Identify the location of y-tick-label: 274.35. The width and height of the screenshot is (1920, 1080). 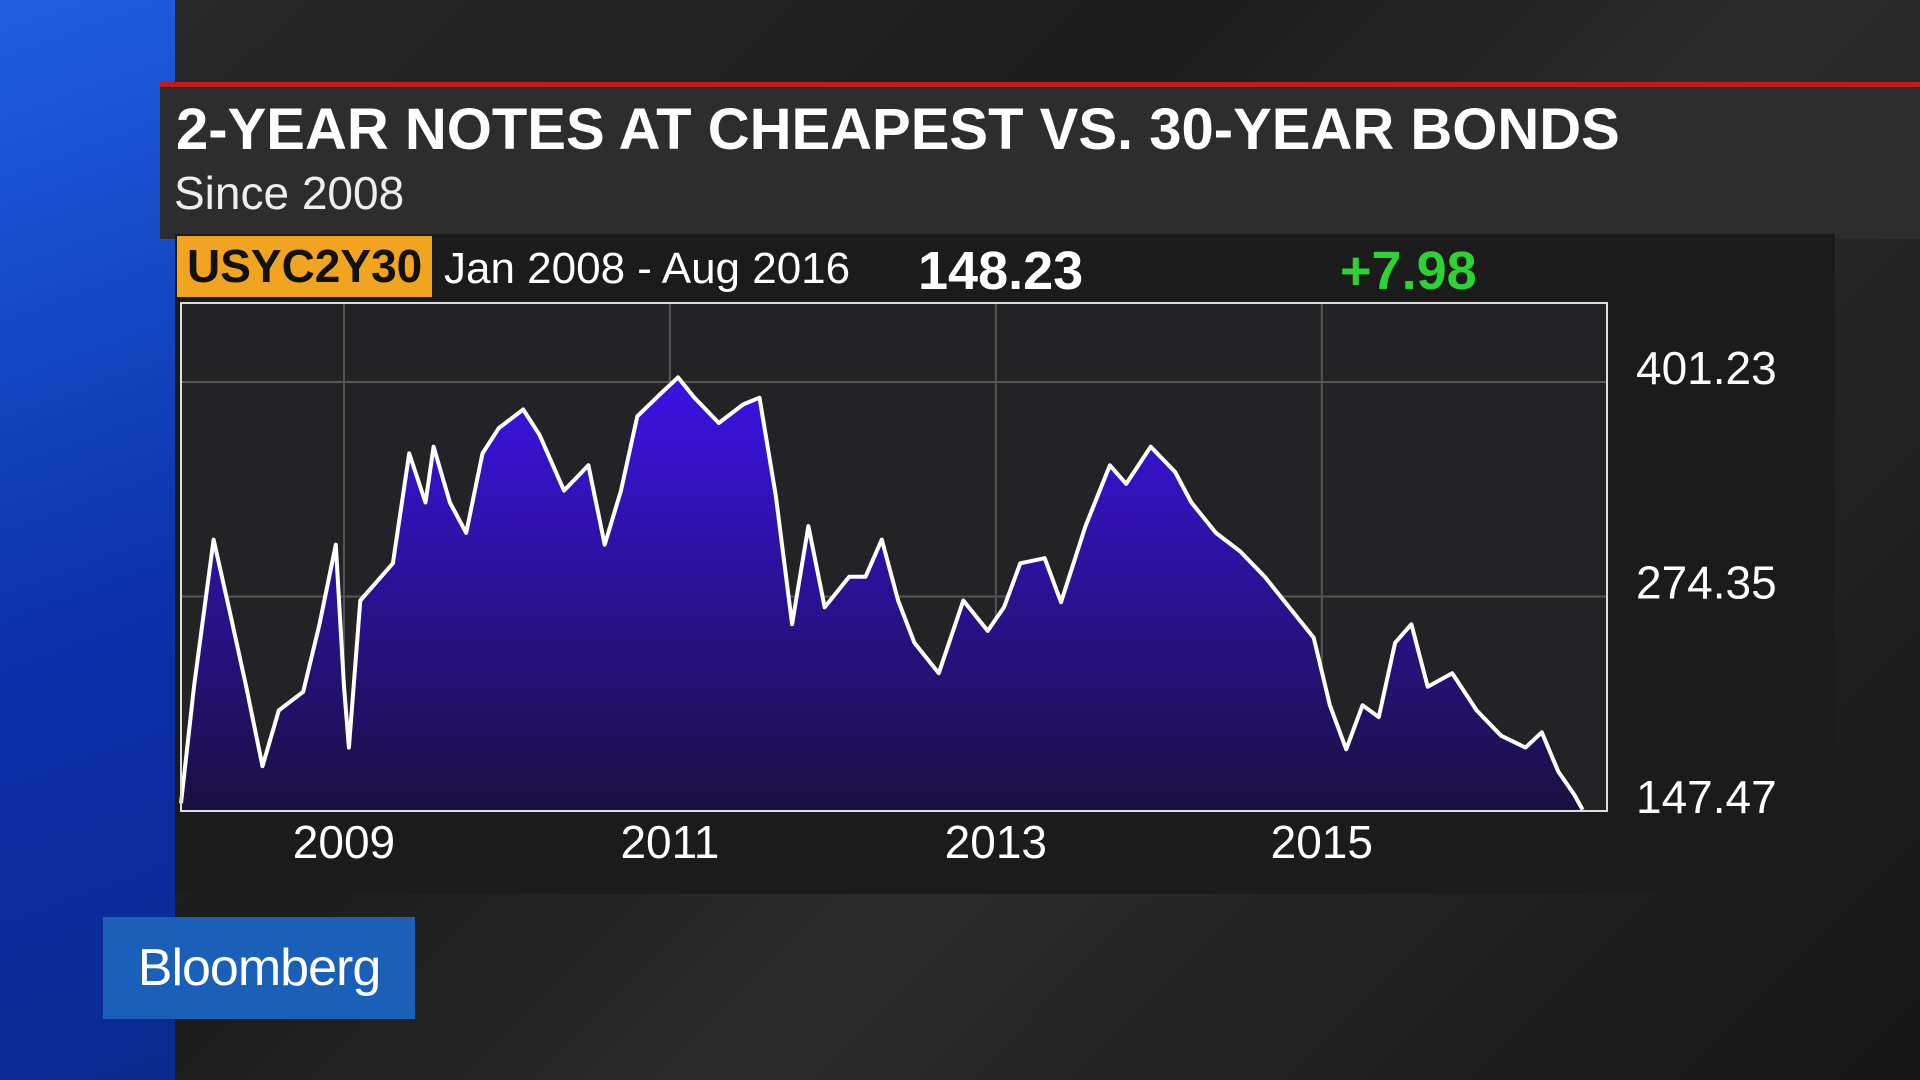
(1706, 583).